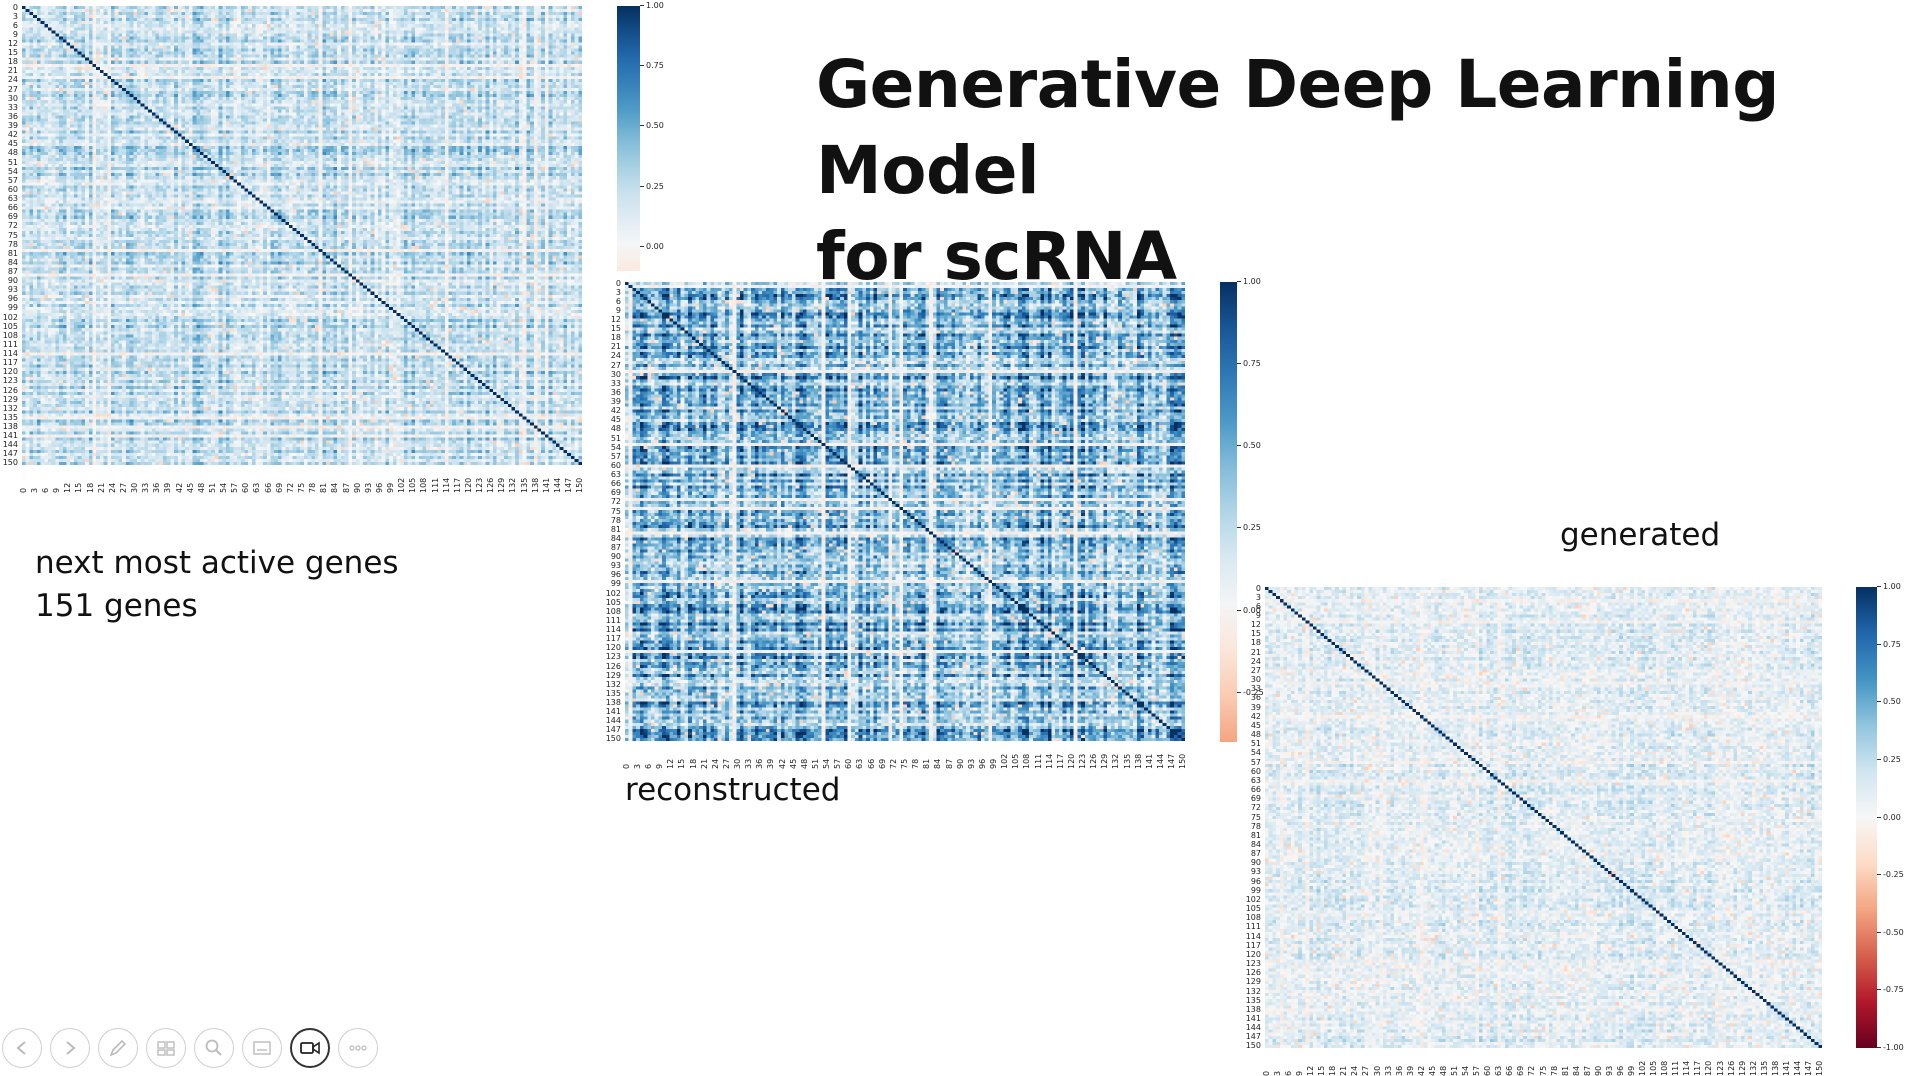  What do you see at coordinates (1255, 625) in the screenshot?
I see `row-tick-label: 12` at bounding box center [1255, 625].